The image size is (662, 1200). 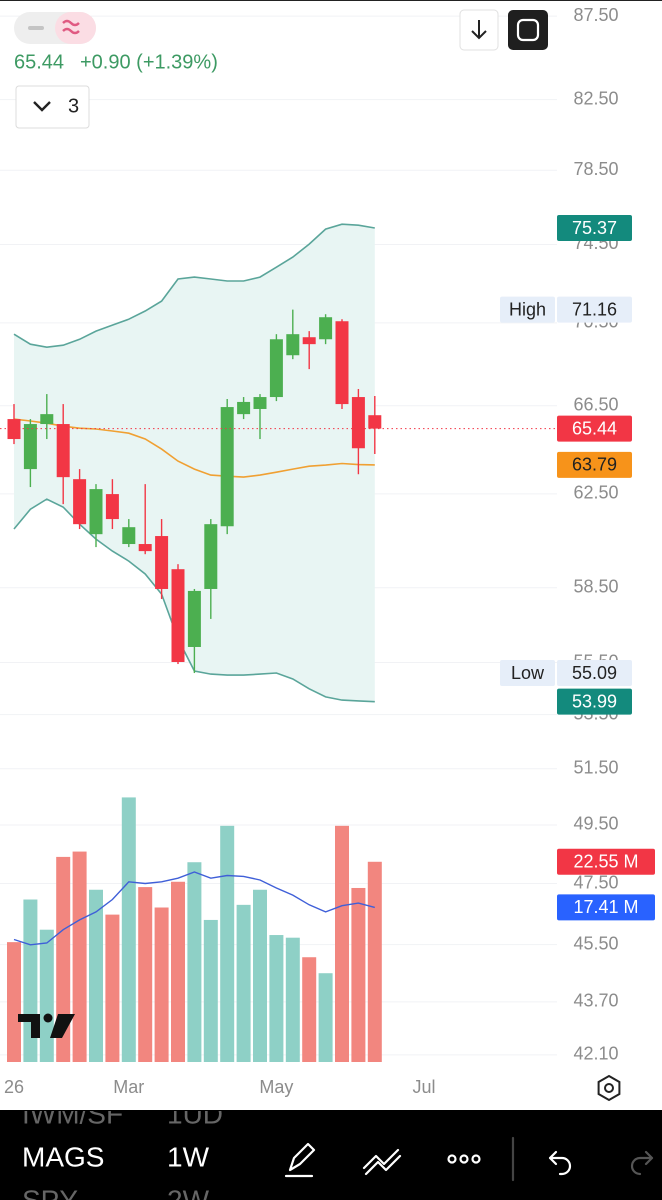 I want to click on volume-value-bg, so click(x=606, y=861).